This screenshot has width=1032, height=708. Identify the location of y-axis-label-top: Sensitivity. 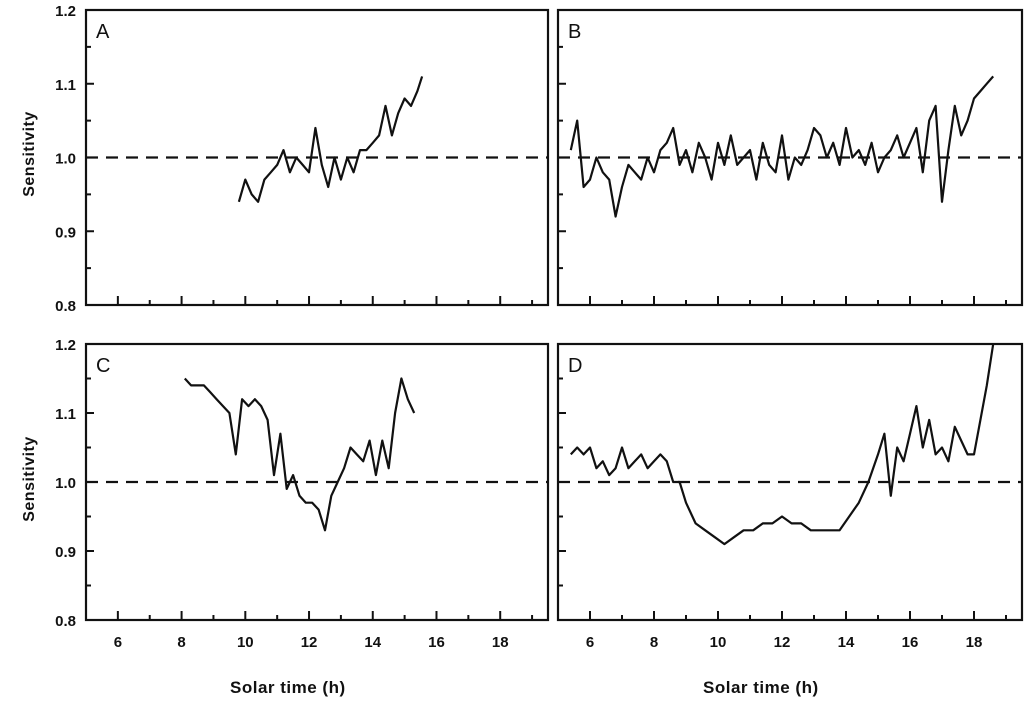
(29, 154).